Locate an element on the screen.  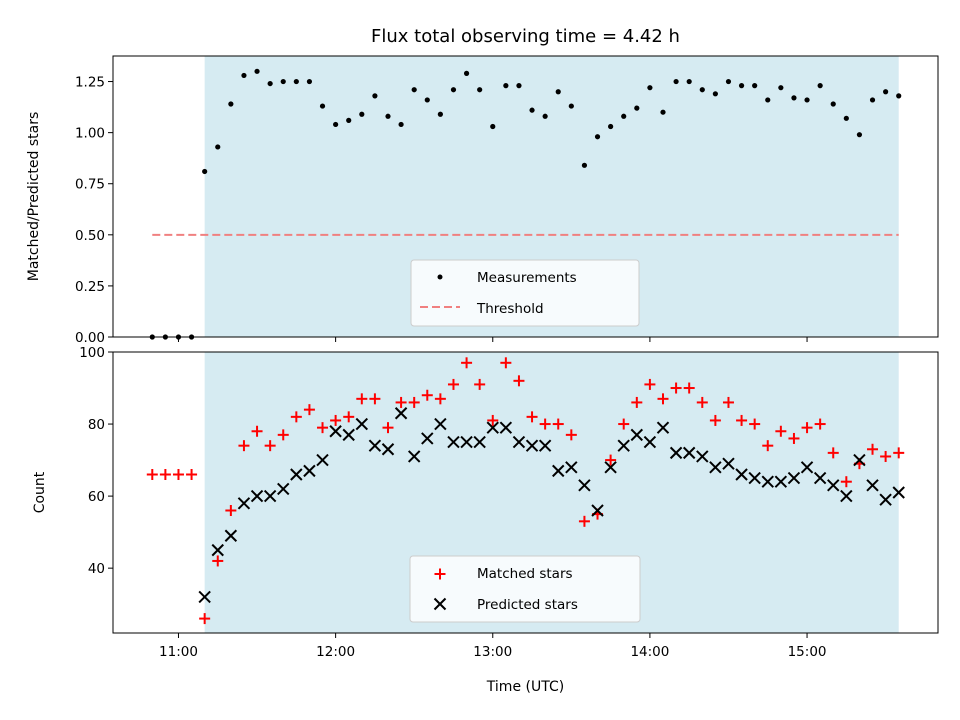
top-y-ticks: 0.00 0.25 0.50 0.75 1.00 1.25 is located at coordinates (94, 210).